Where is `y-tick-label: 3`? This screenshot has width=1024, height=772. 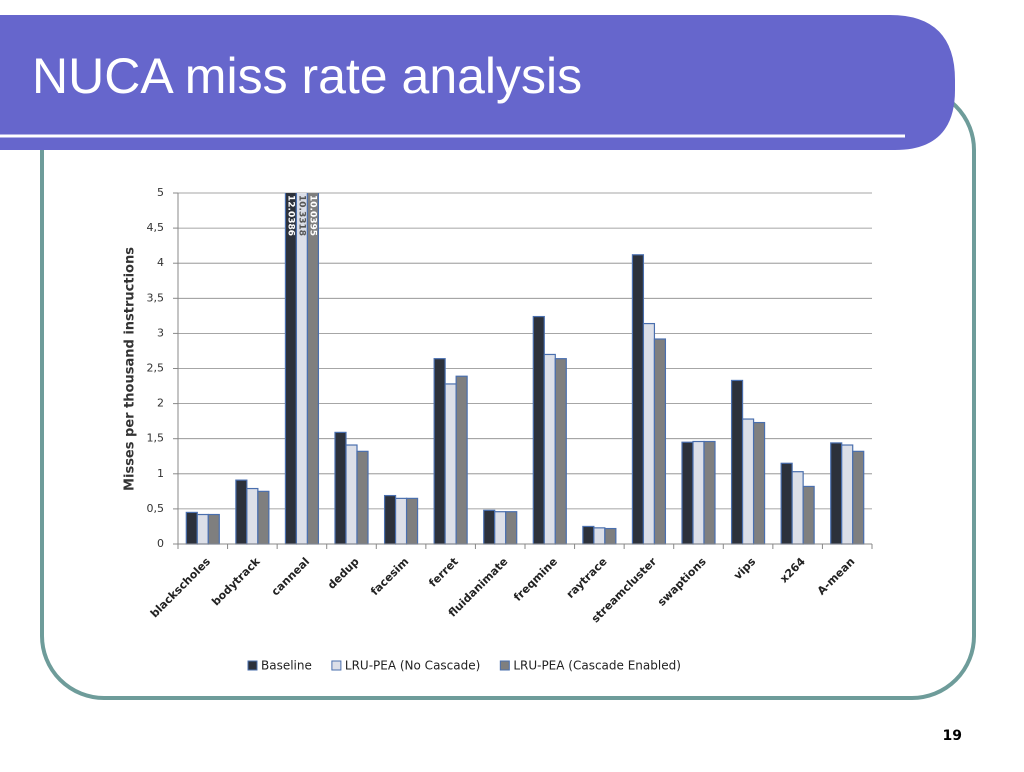 y-tick-label: 3 is located at coordinates (160, 332).